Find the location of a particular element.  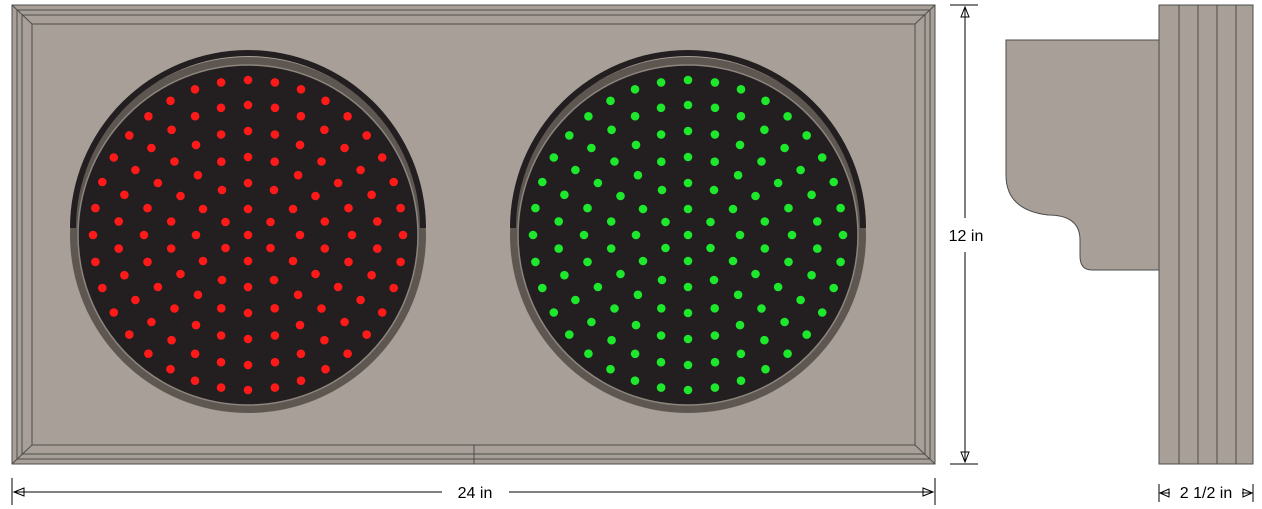

width-dimension: 24 in is located at coordinates (473, 491).